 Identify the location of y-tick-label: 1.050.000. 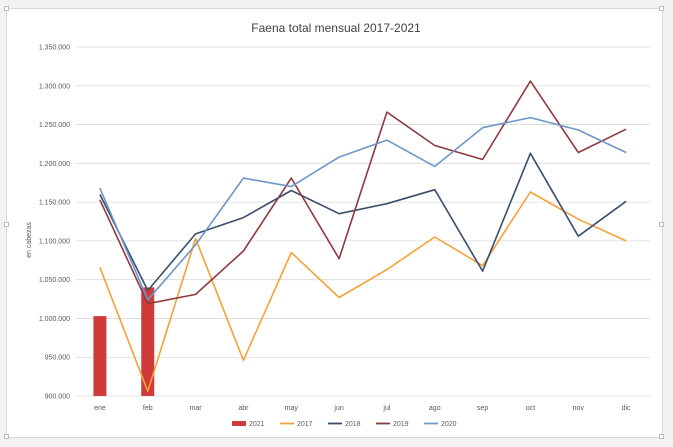
(54, 280).